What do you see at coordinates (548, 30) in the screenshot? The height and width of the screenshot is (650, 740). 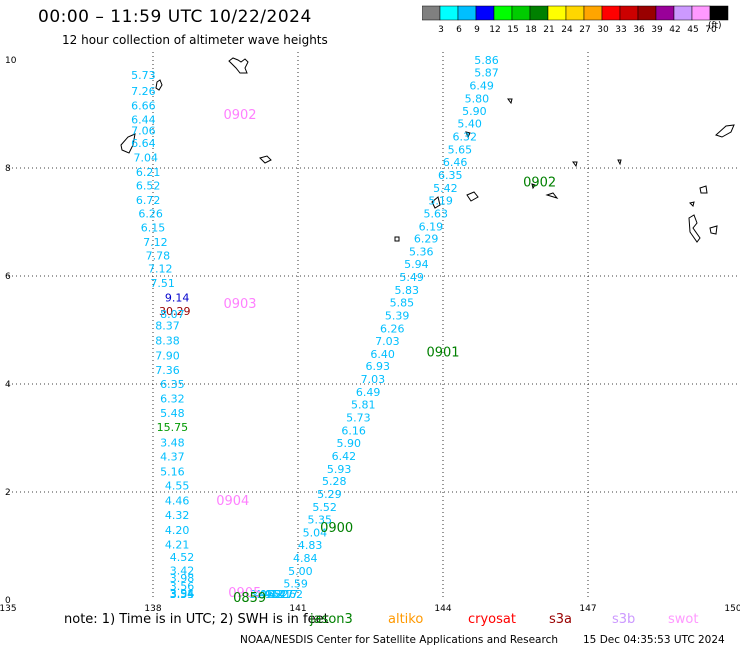 I see `color-scale-label: 21` at bounding box center [548, 30].